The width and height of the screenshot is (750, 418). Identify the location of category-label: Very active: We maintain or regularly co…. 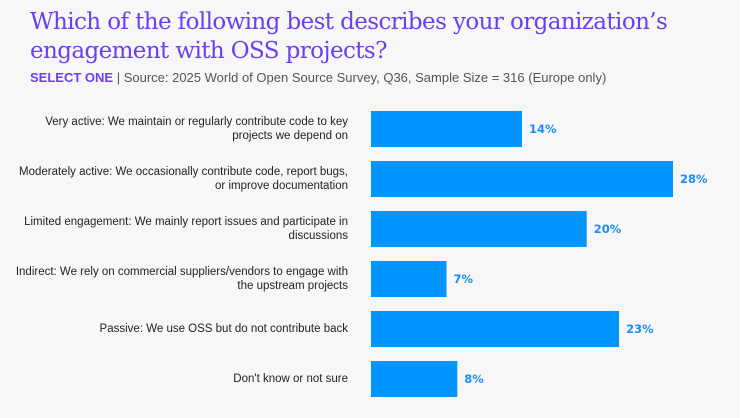
(196, 129).